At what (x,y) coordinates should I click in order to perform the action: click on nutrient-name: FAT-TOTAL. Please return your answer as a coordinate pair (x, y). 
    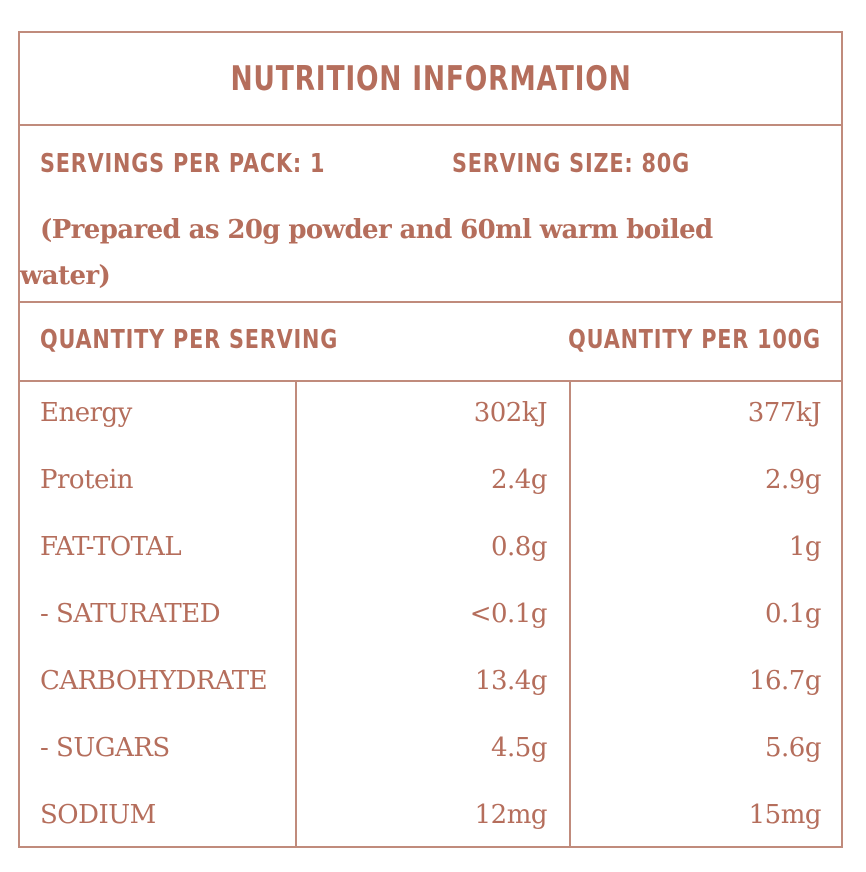
    Looking at the image, I should click on (111, 547).